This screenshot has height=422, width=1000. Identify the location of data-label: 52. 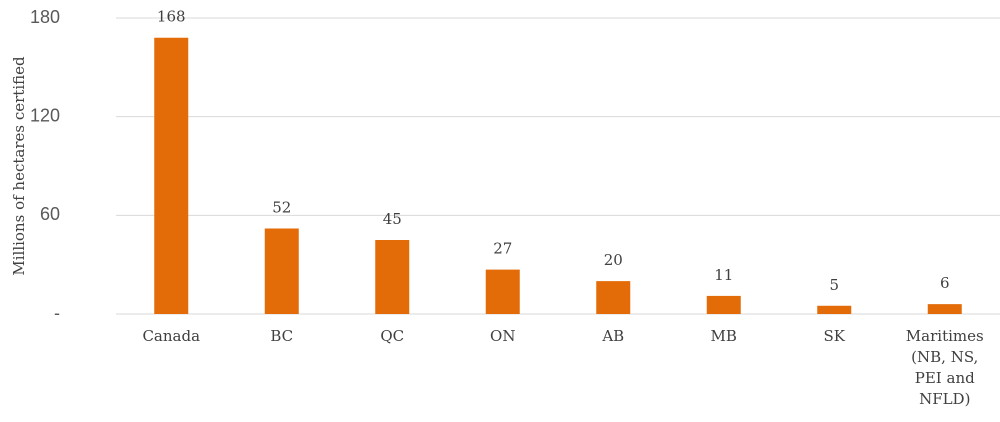
(281, 207).